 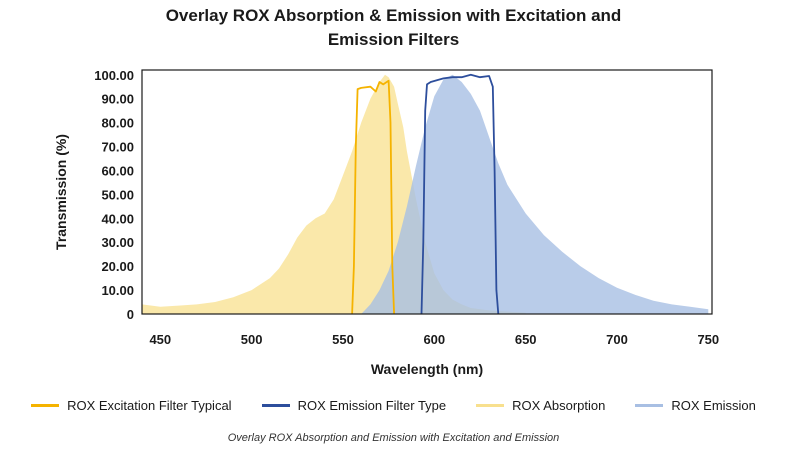 What do you see at coordinates (117, 218) in the screenshot?
I see `y-tick-label: 40.00` at bounding box center [117, 218].